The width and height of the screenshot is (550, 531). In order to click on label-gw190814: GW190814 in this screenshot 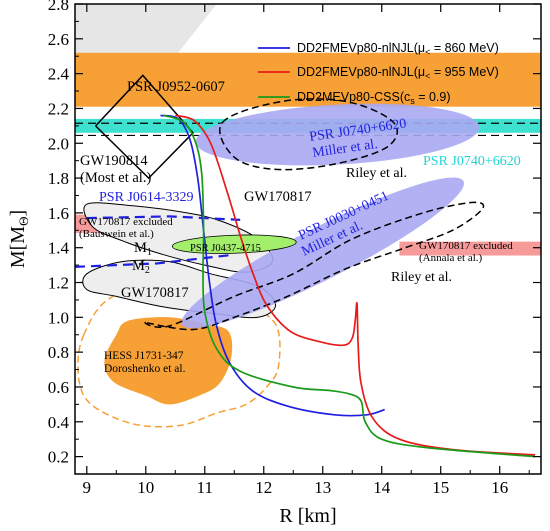, I will do `click(114, 161)`.